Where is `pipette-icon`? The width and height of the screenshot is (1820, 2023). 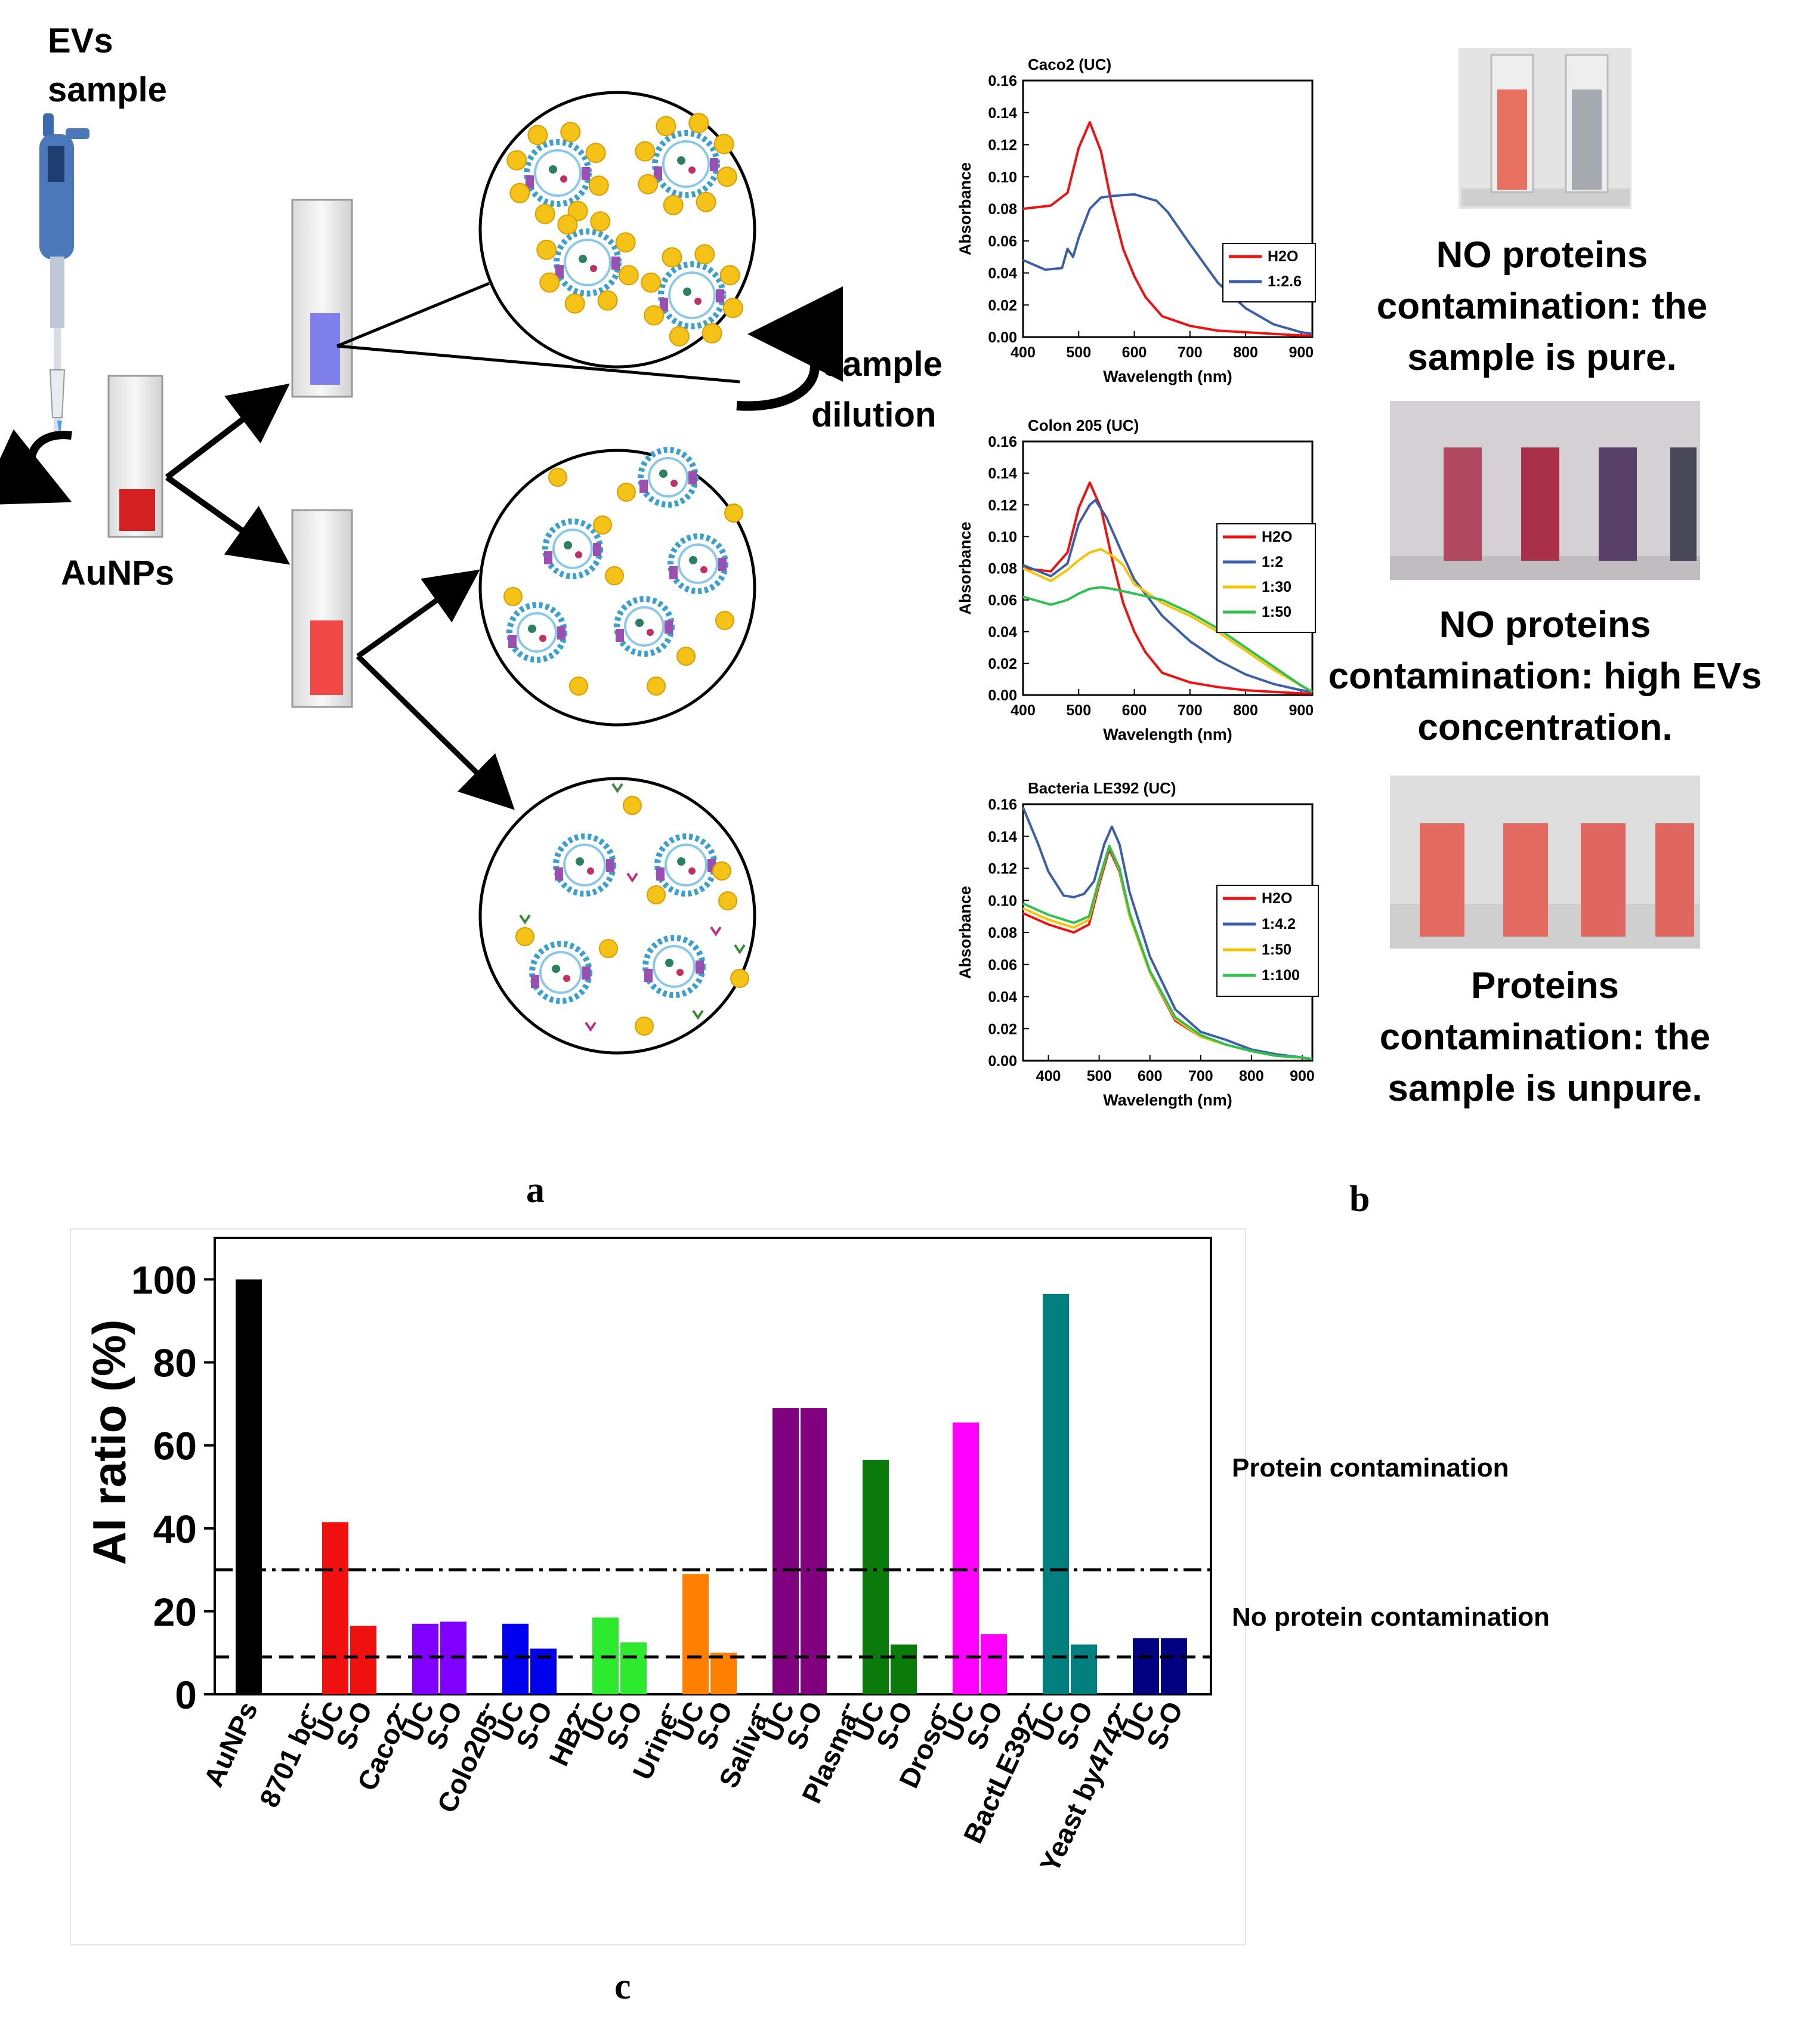
pipette-icon is located at coordinates (64, 274).